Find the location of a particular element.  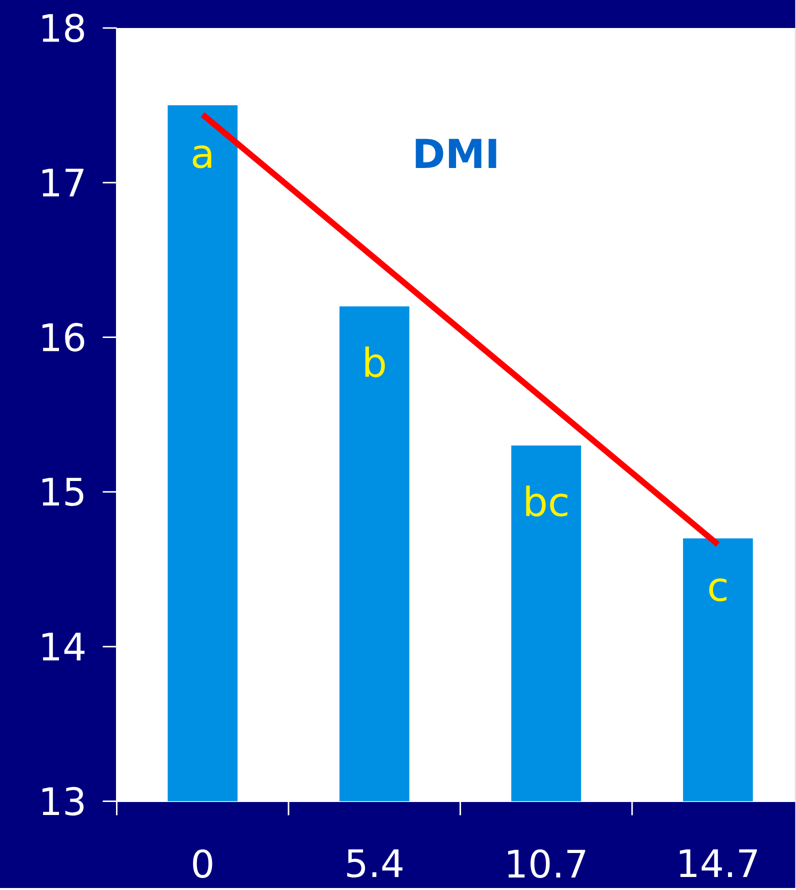

y-tick-label: 18 is located at coordinates (63, 28).